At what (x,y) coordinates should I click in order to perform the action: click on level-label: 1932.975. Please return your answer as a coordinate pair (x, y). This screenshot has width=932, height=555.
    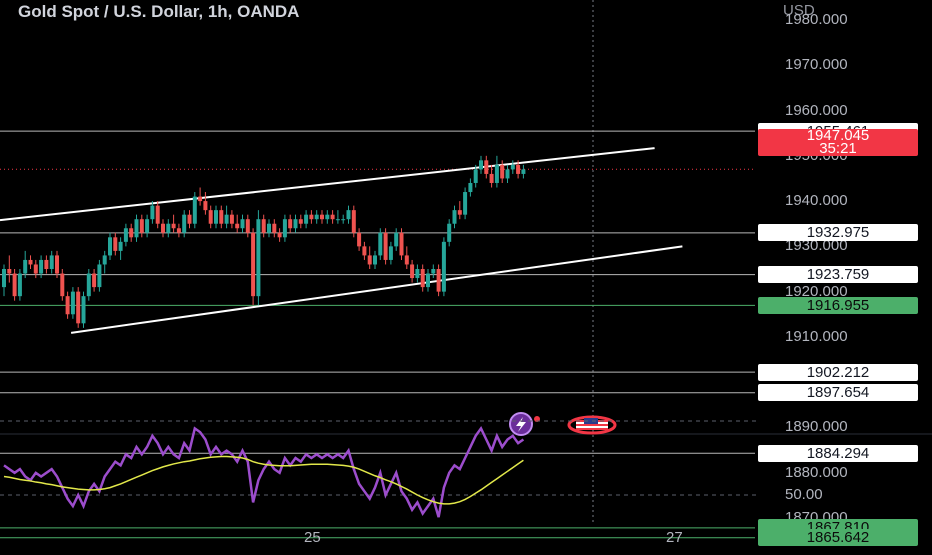
    Looking at the image, I should click on (838, 233).